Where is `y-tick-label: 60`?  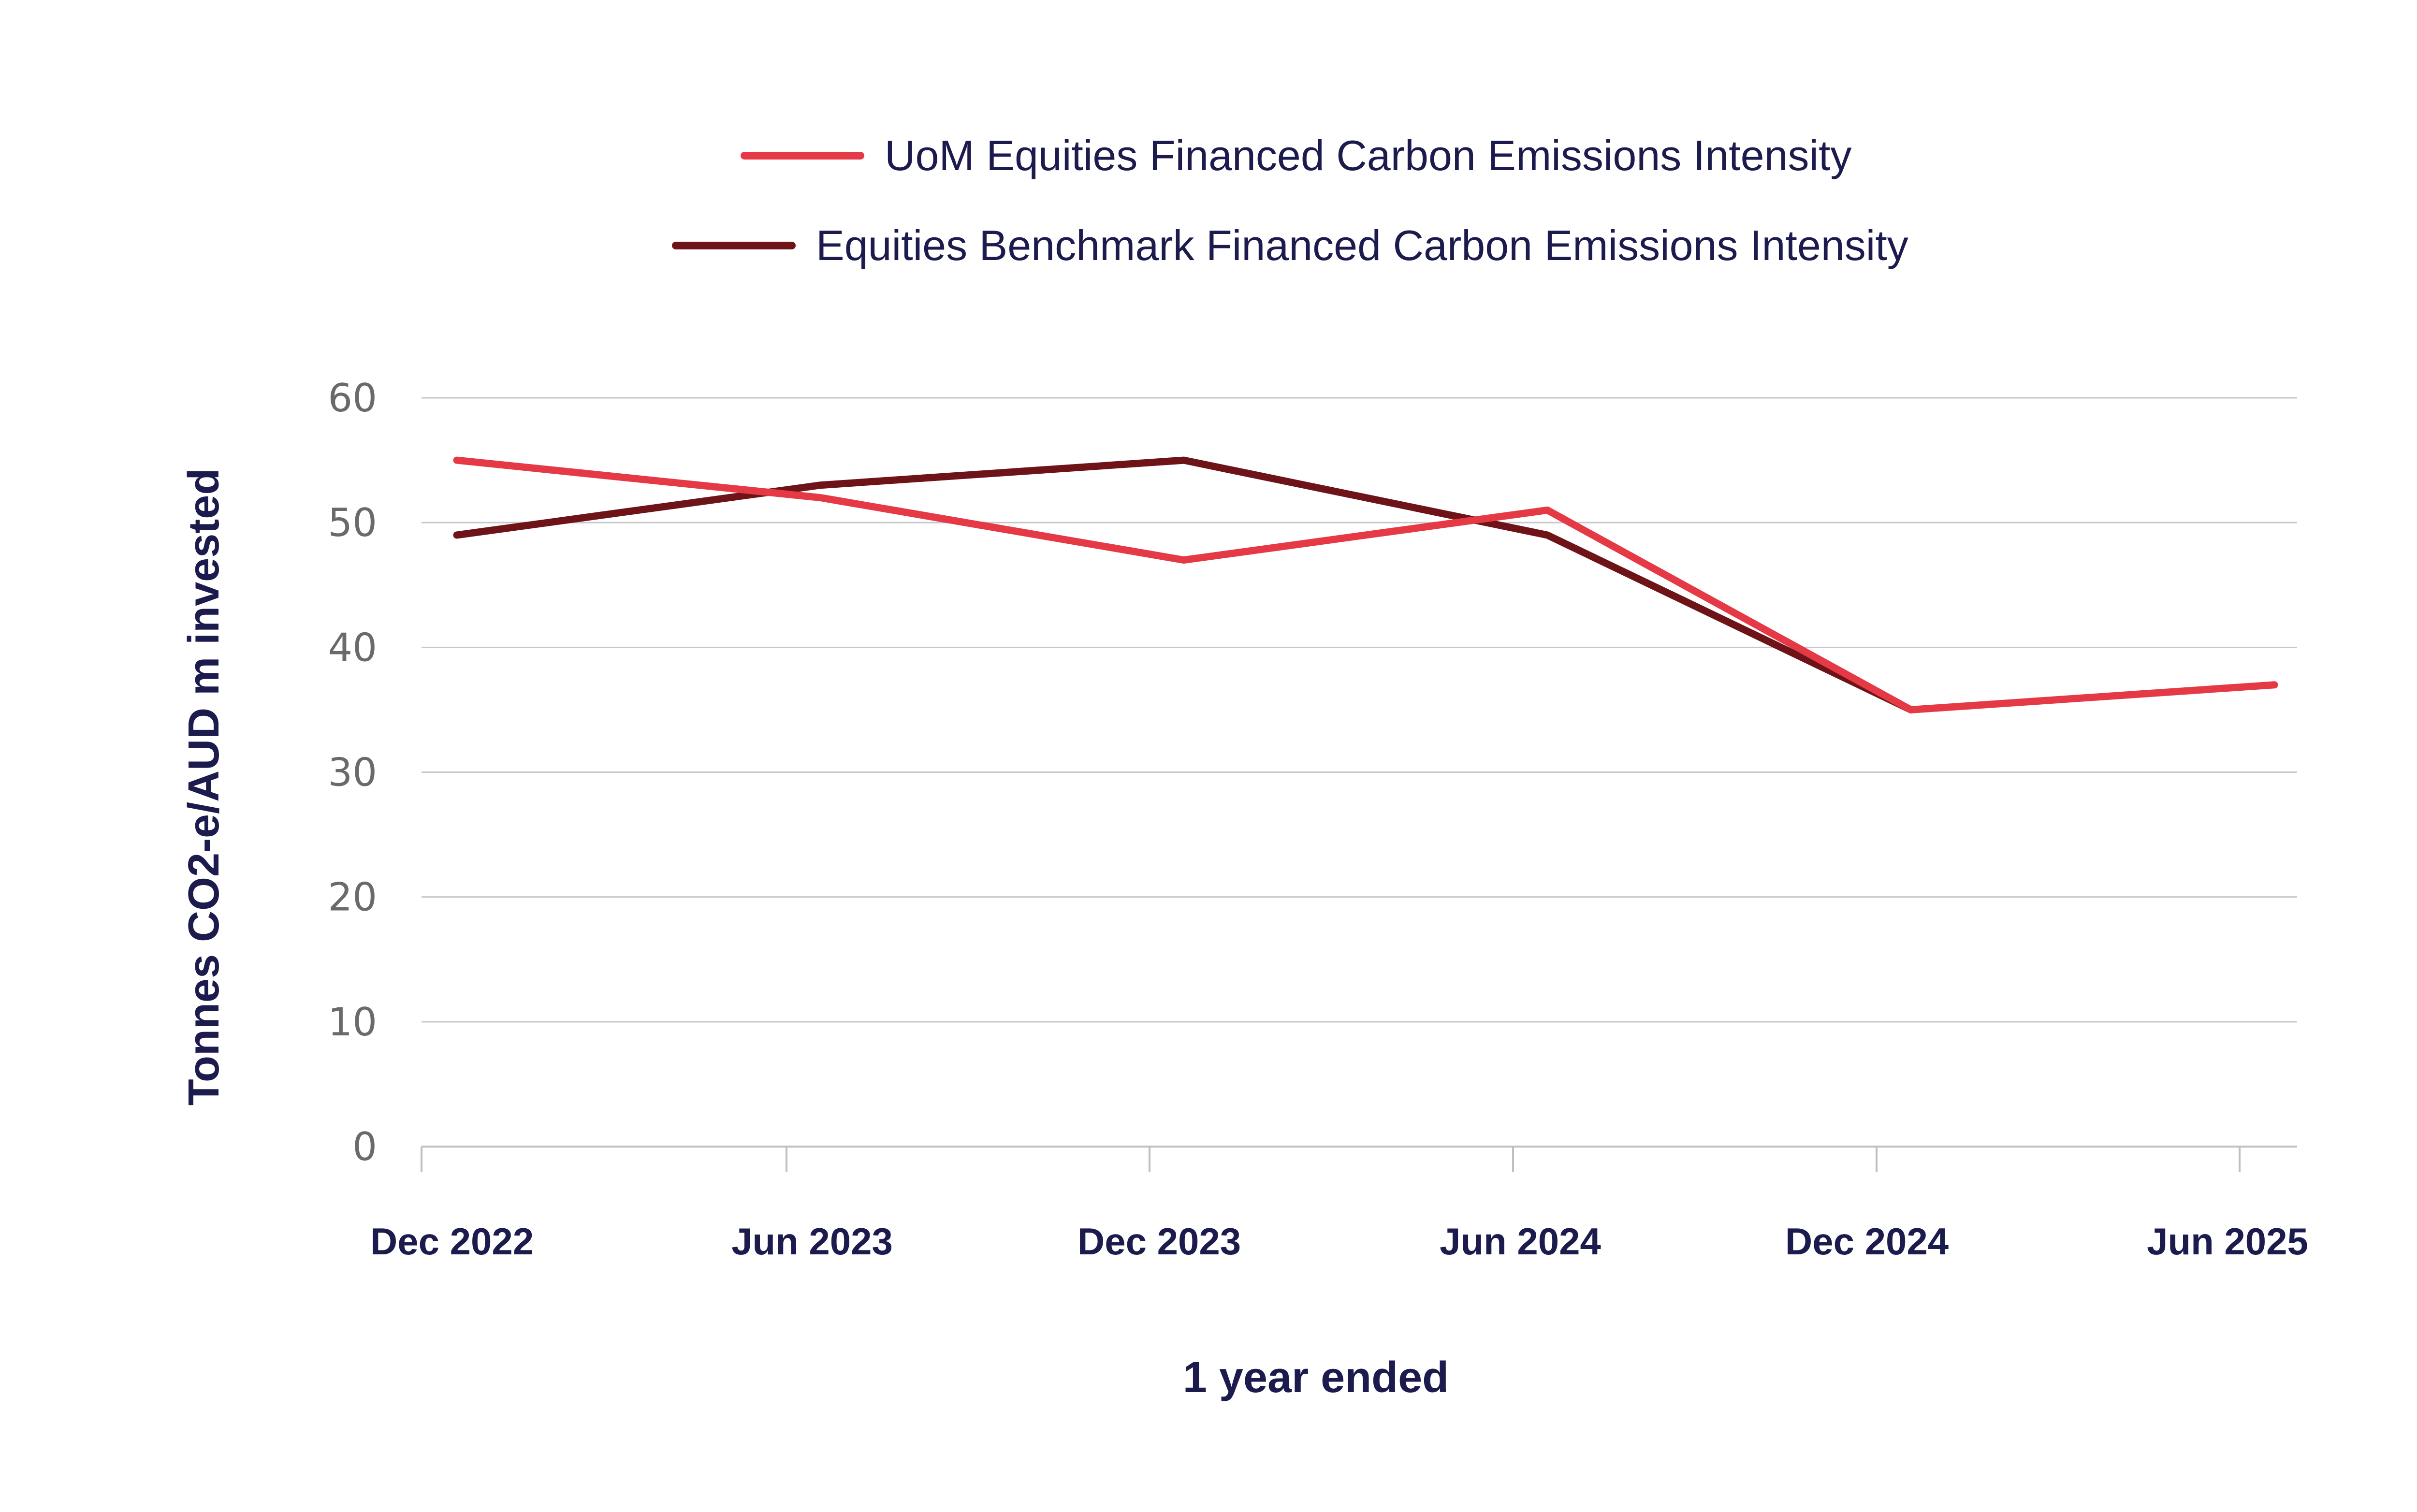
y-tick-label: 60 is located at coordinates (352, 398).